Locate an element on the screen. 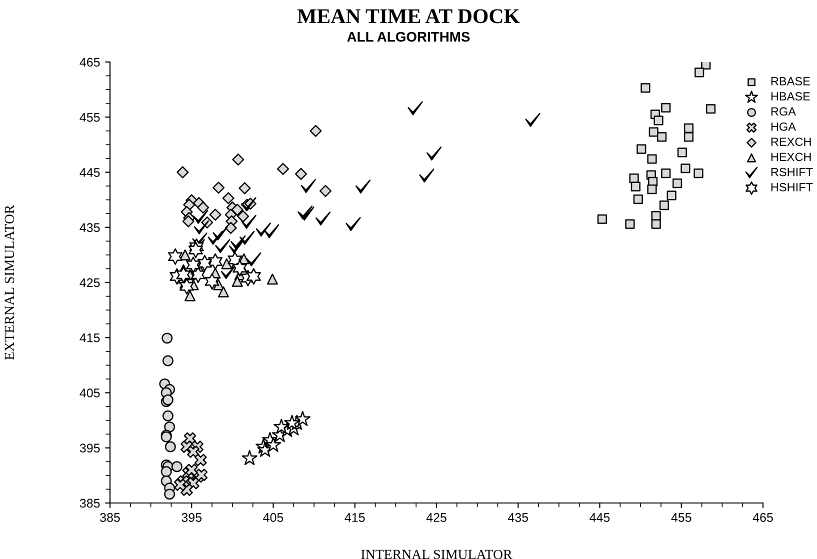 Image resolution: width=817 pixels, height=559 pixels. legend-label: HBASE is located at coordinates (790, 96).